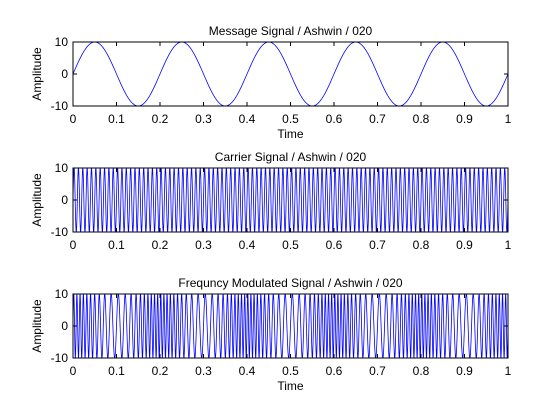 The height and width of the screenshot is (420, 560). What do you see at coordinates (291, 31) in the screenshot?
I see `chart-title: Message Signal / Ashwin / 020` at bounding box center [291, 31].